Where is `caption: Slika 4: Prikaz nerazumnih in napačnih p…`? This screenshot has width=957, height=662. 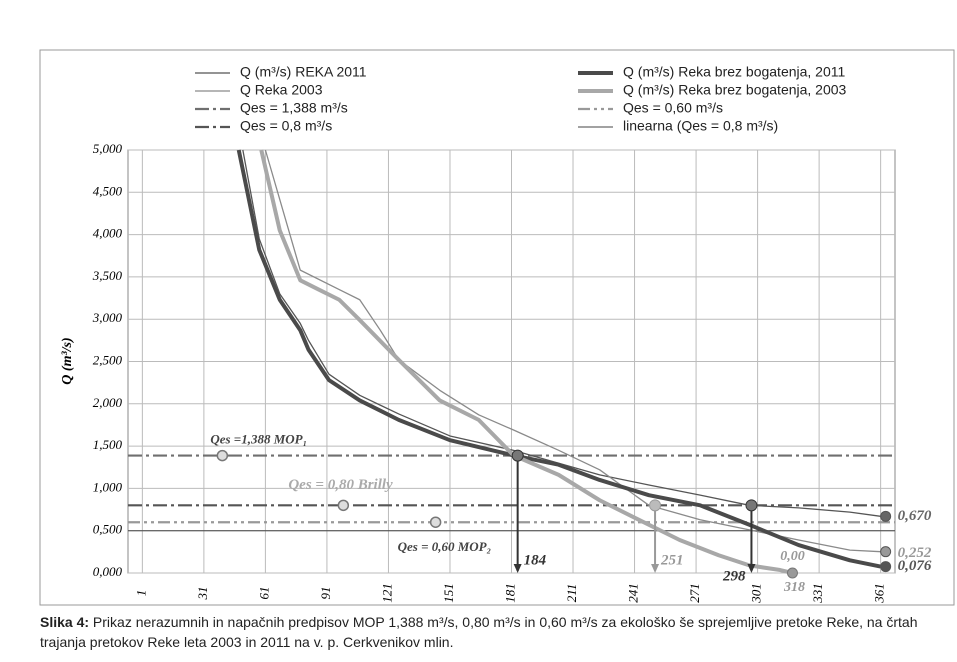
caption: Slika 4: Prikaz nerazumnih in napačnih p… is located at coordinates (497, 632).